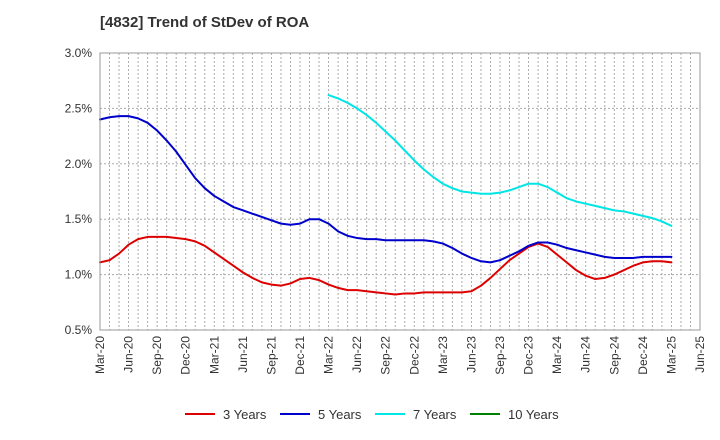 The height and width of the screenshot is (440, 720). What do you see at coordinates (614, 355) in the screenshot?
I see `x-tick-label: Sep-24` at bounding box center [614, 355].